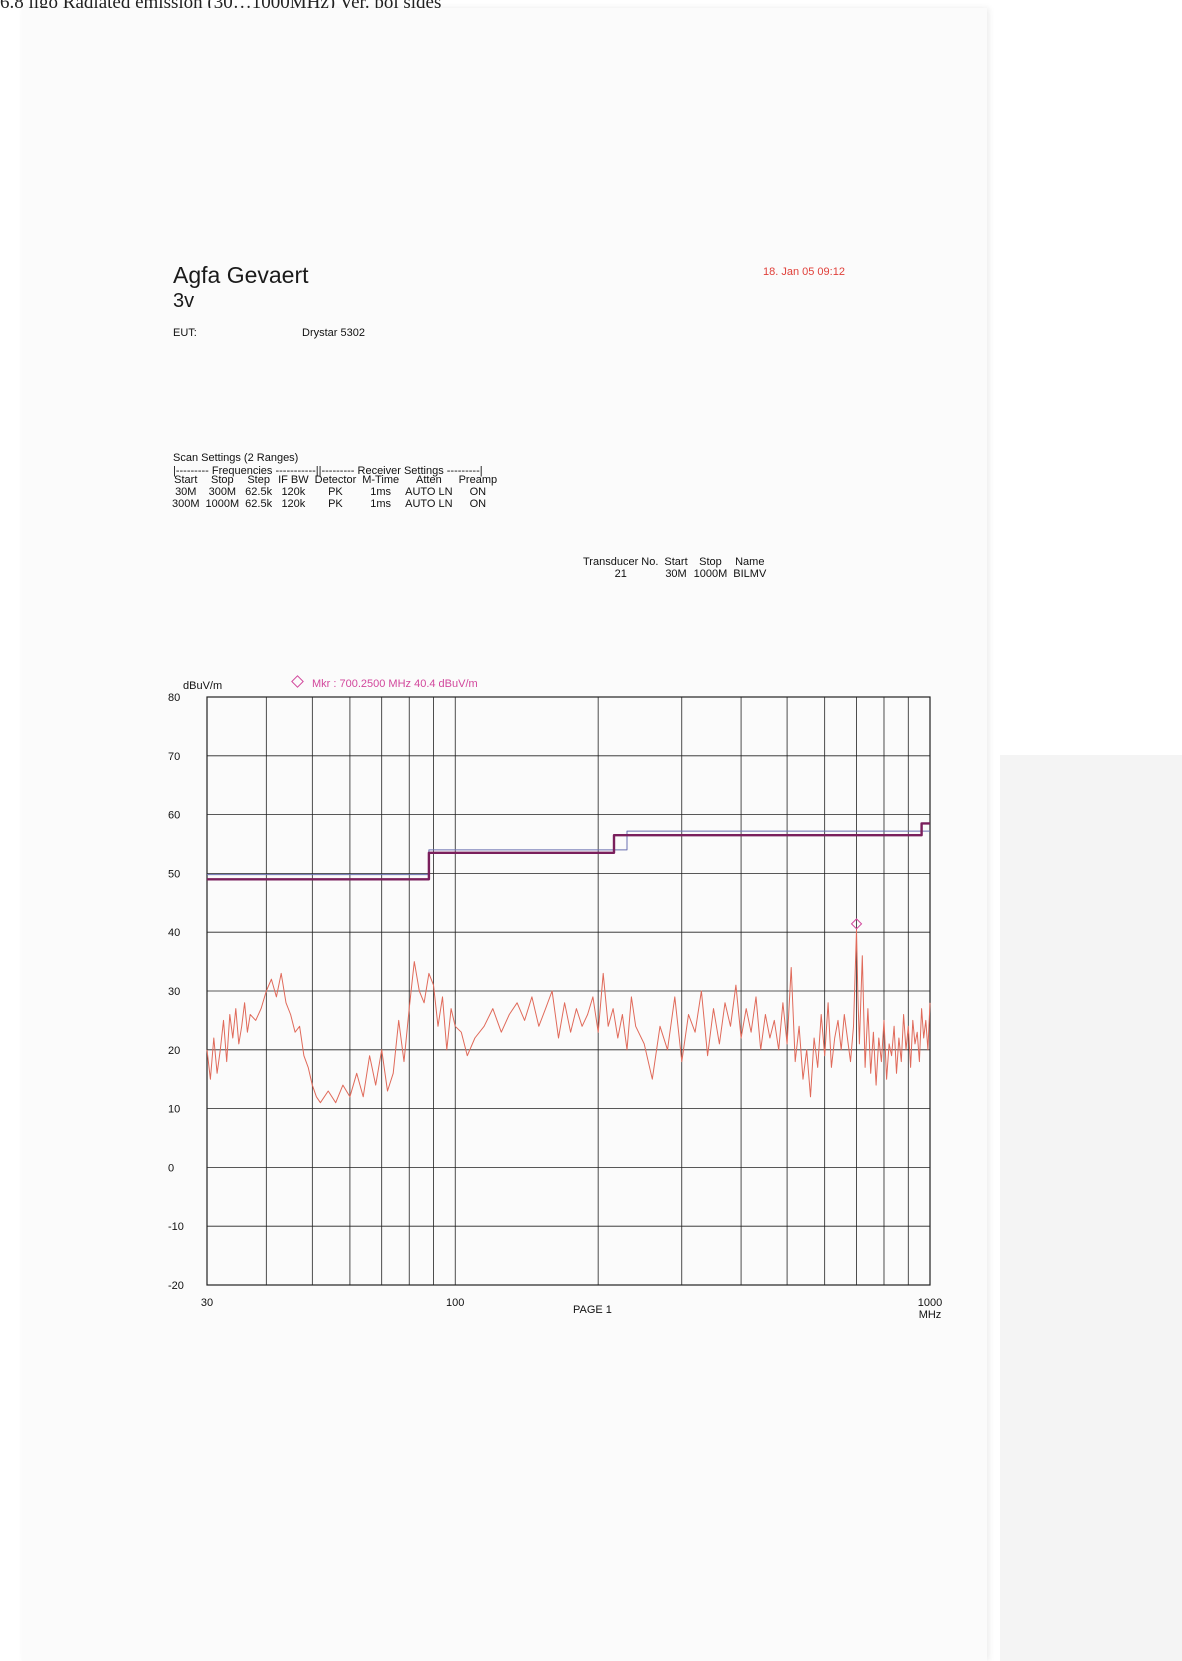  I want to click on eut-value: Drystar 5302, so click(333, 333).